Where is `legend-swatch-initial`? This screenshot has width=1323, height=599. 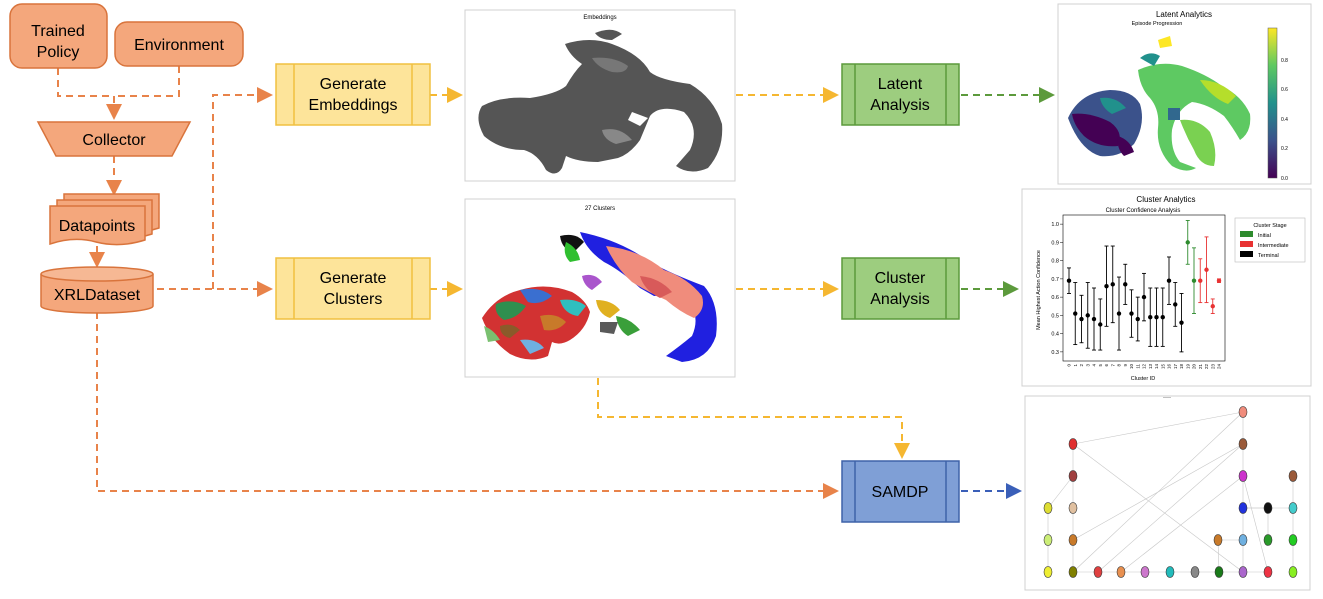 legend-swatch-initial is located at coordinates (1246, 234).